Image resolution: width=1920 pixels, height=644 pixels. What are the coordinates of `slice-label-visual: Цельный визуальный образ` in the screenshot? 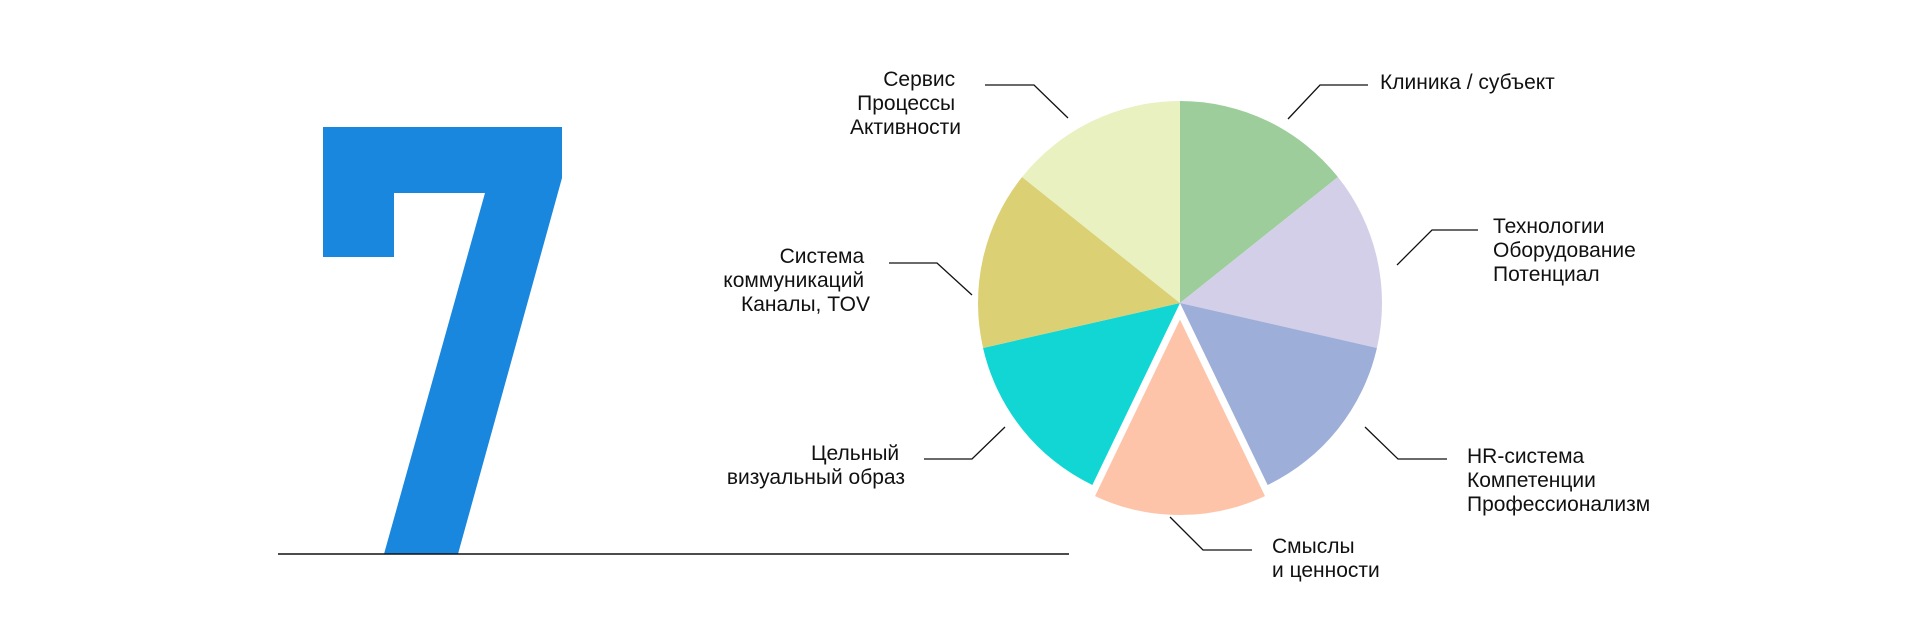 It's located at (816, 465).